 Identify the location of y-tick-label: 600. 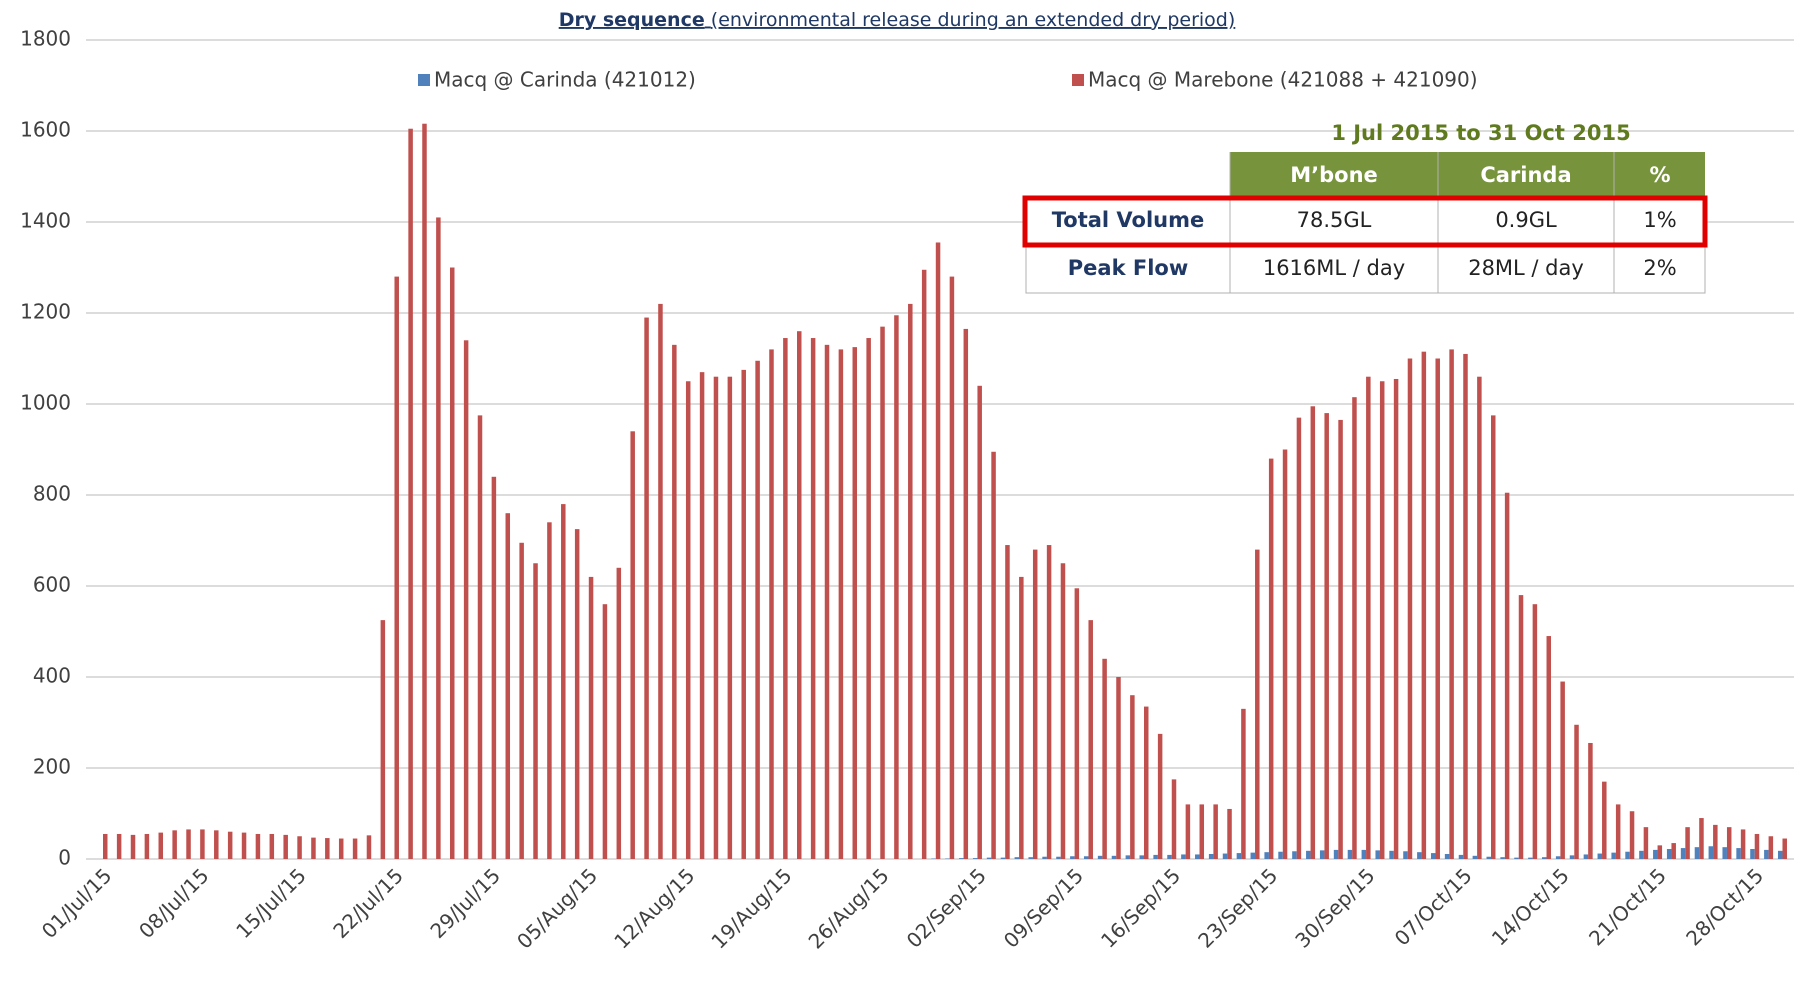
(52, 585).